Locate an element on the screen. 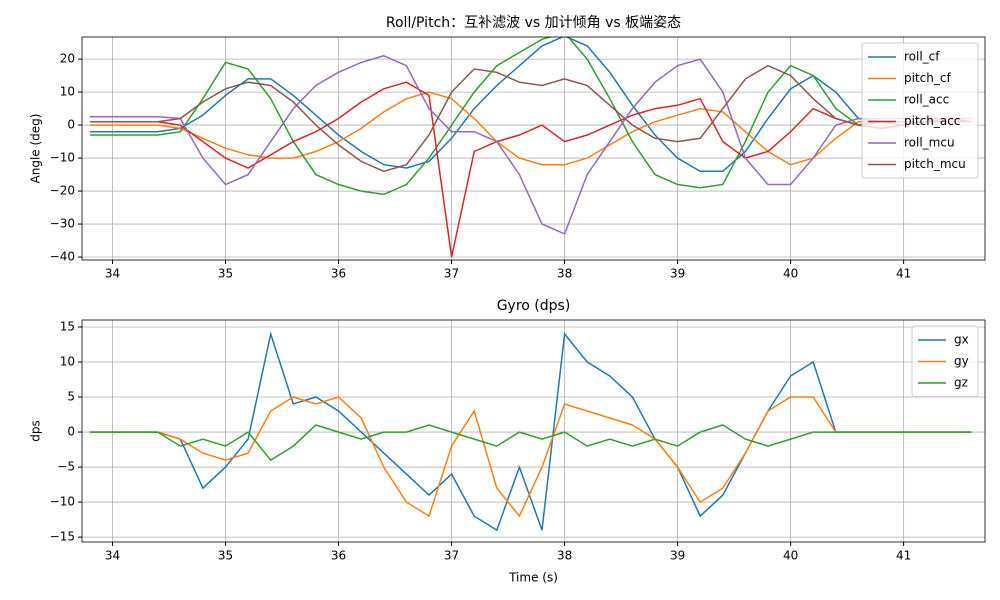 The width and height of the screenshot is (1000, 600). legend-label: gz is located at coordinates (961, 383).